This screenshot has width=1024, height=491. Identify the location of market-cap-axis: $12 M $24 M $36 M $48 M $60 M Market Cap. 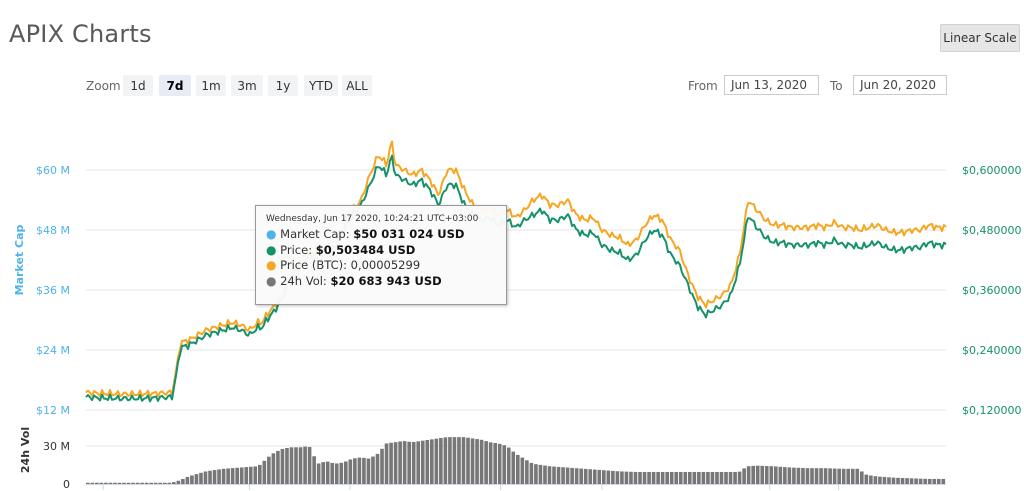
(41, 290).